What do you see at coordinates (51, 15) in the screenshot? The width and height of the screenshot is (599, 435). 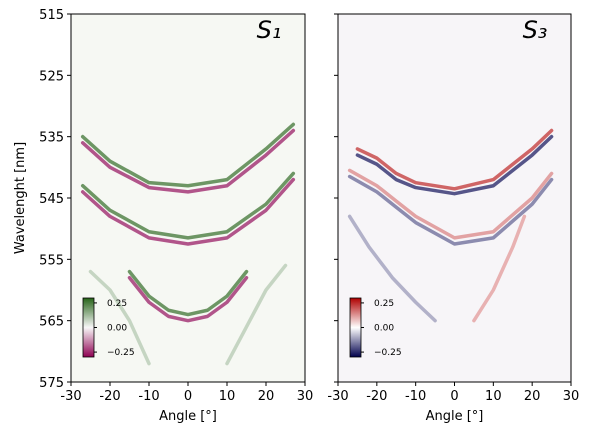 I see `y-tick-label: 515` at bounding box center [51, 15].